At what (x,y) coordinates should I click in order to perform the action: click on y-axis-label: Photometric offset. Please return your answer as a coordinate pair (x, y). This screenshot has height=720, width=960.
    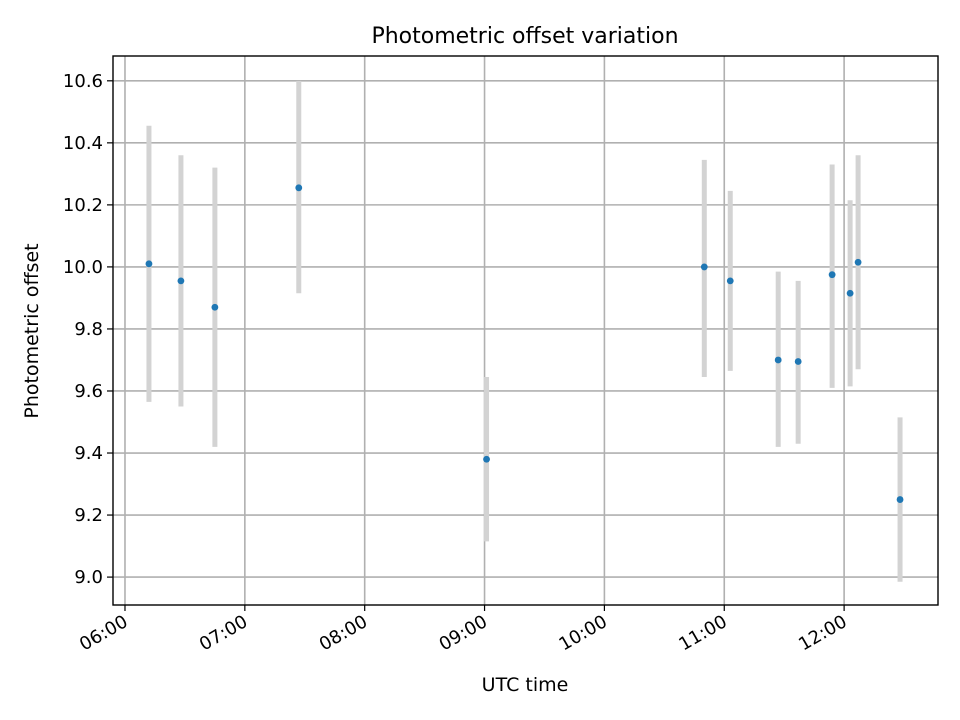
    Looking at the image, I should click on (32, 330).